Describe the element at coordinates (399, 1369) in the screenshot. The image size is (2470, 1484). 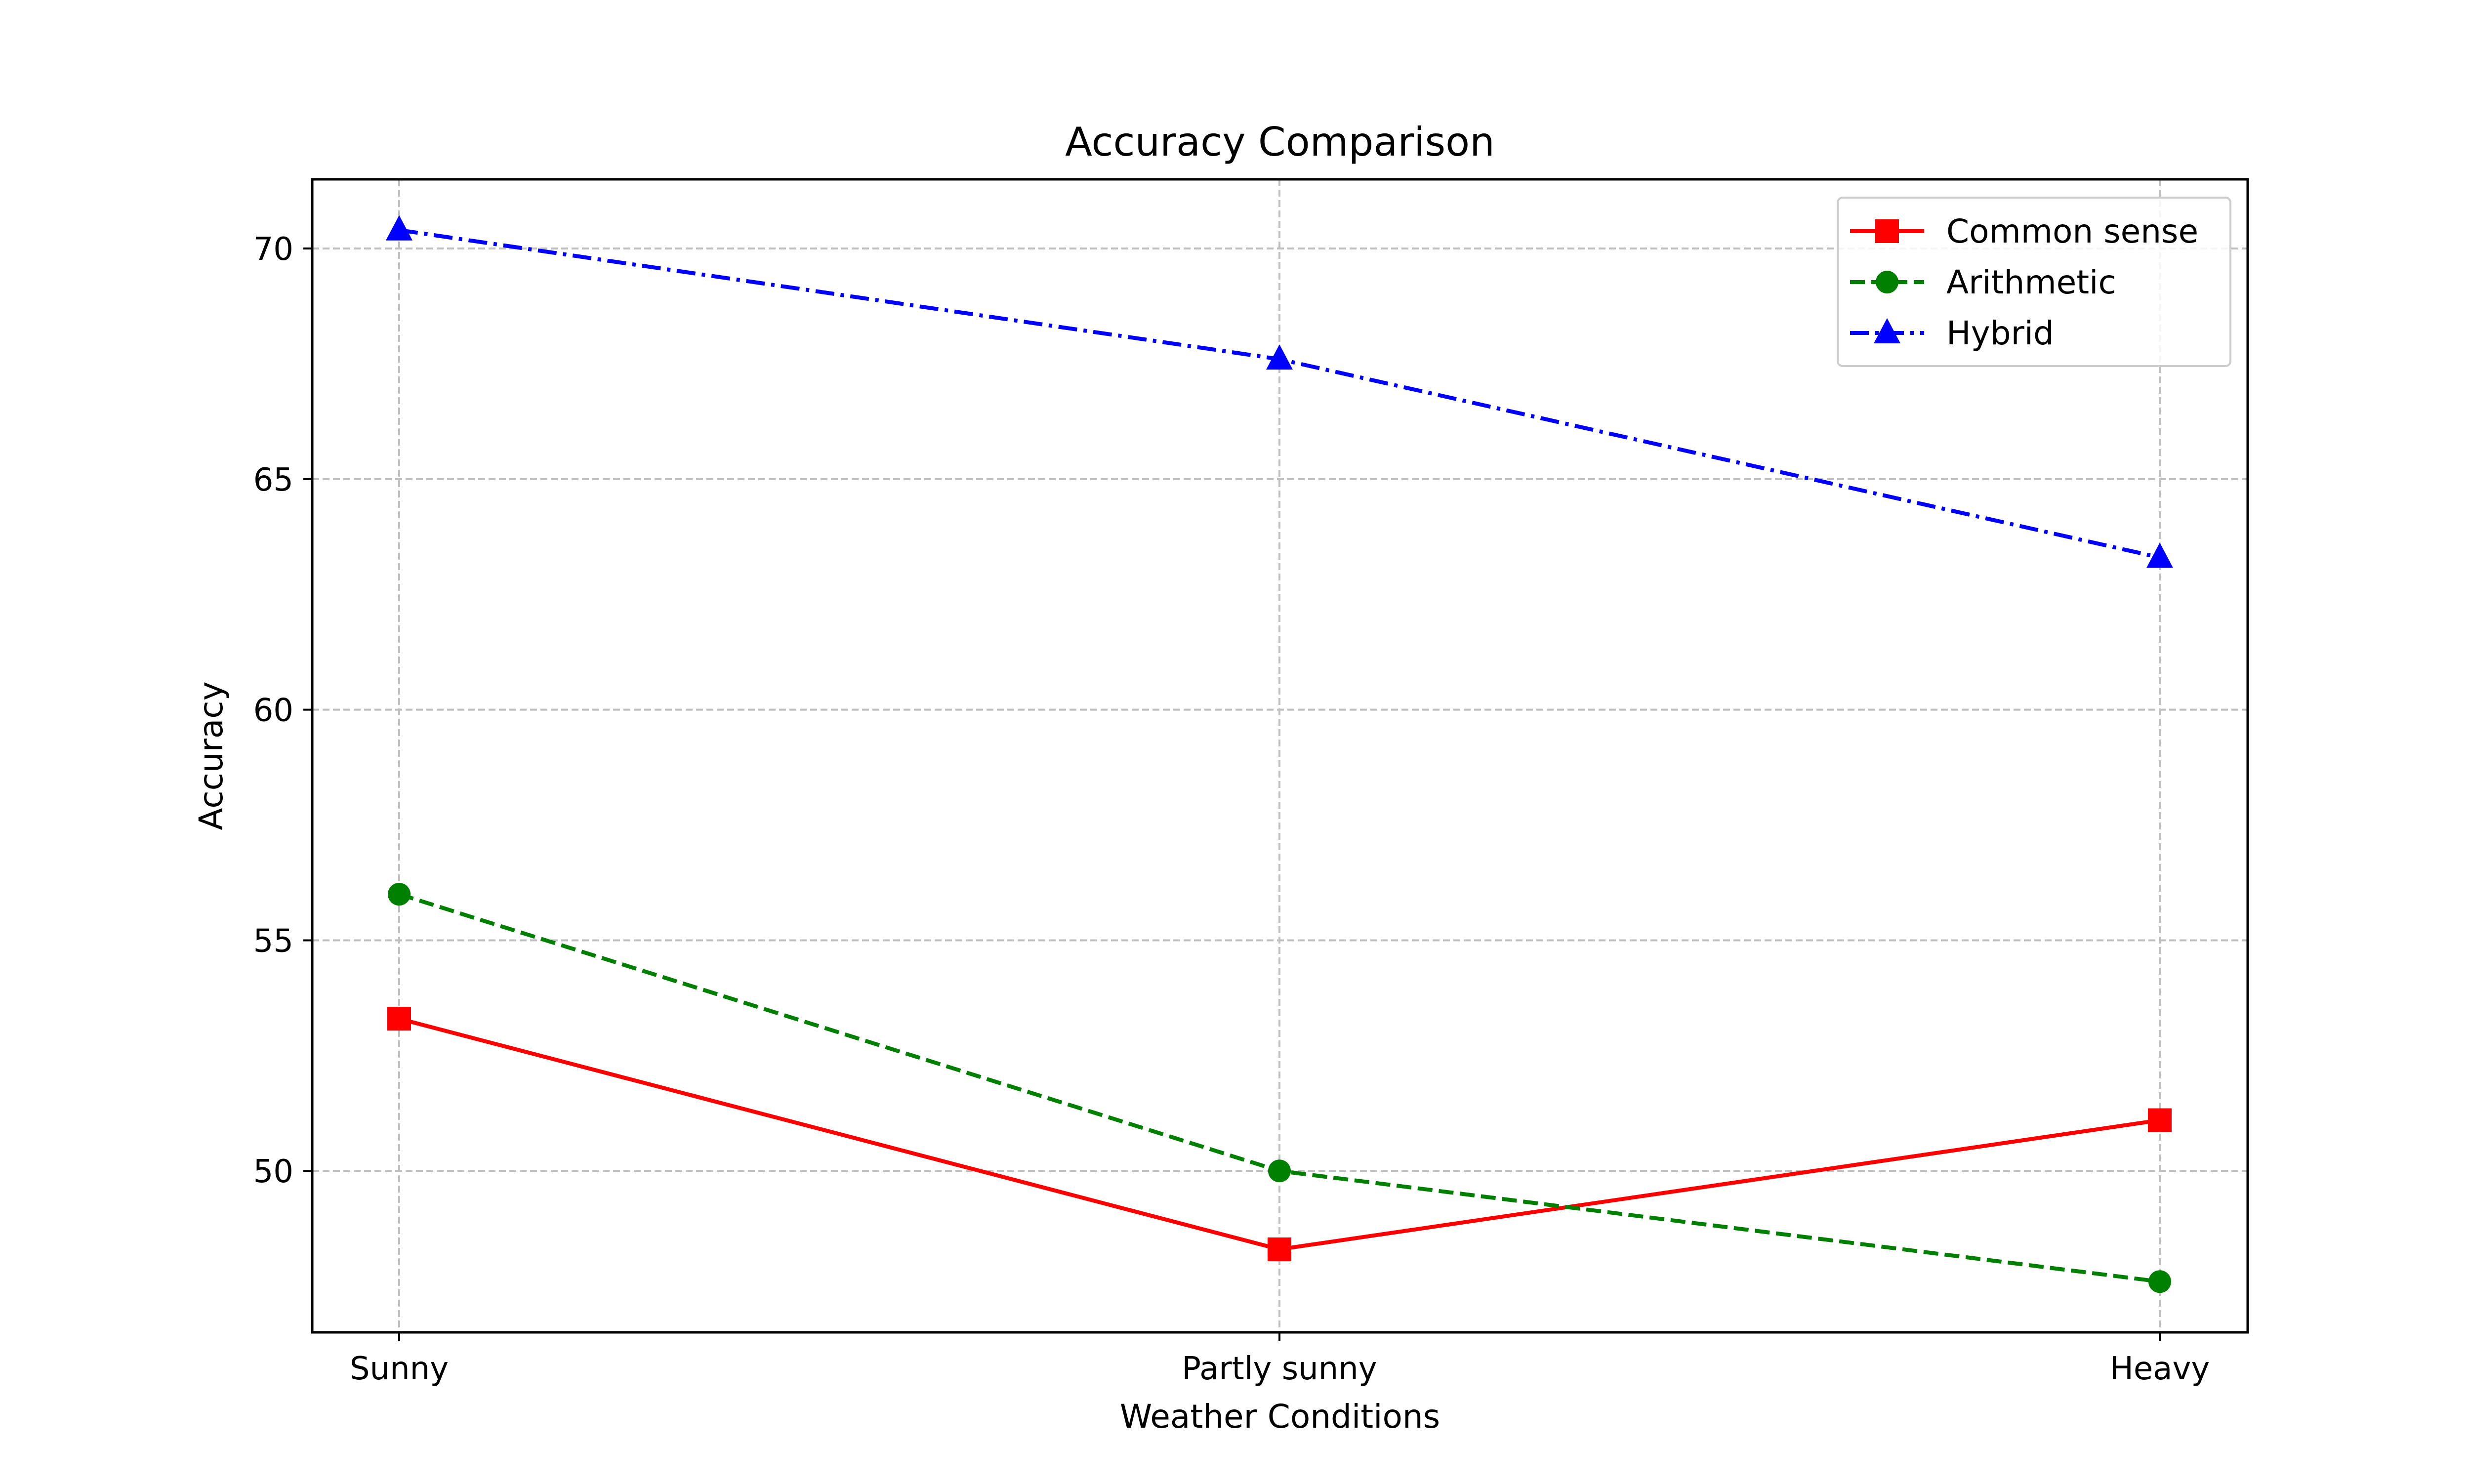
I see `x-tick-label: Sunny` at that location.